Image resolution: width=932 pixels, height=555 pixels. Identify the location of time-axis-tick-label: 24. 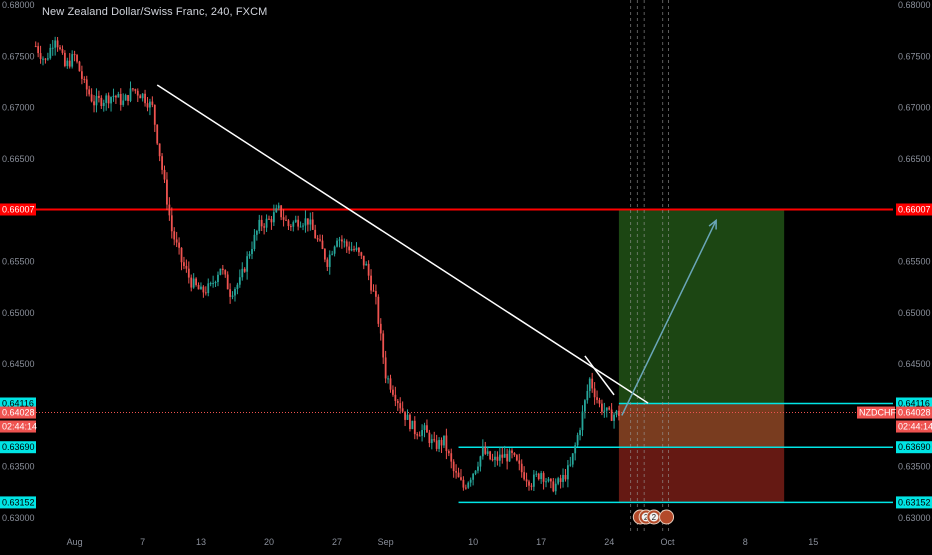
(609, 542).